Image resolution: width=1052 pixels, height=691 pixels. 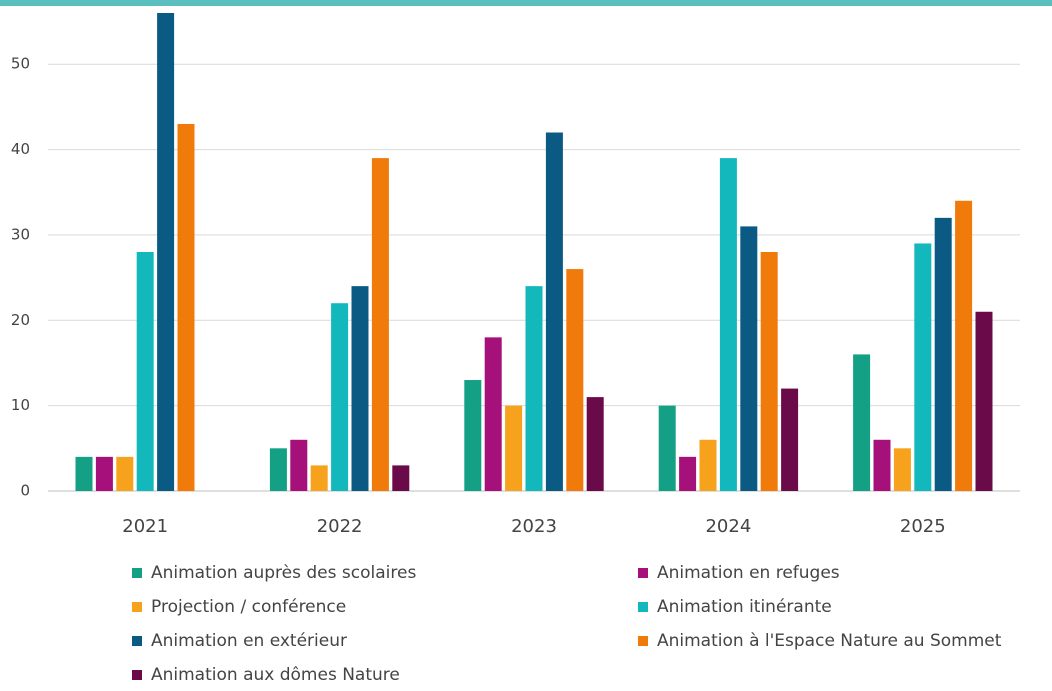 What do you see at coordinates (534, 526) in the screenshot?
I see `x-tick-label: 2023` at bounding box center [534, 526].